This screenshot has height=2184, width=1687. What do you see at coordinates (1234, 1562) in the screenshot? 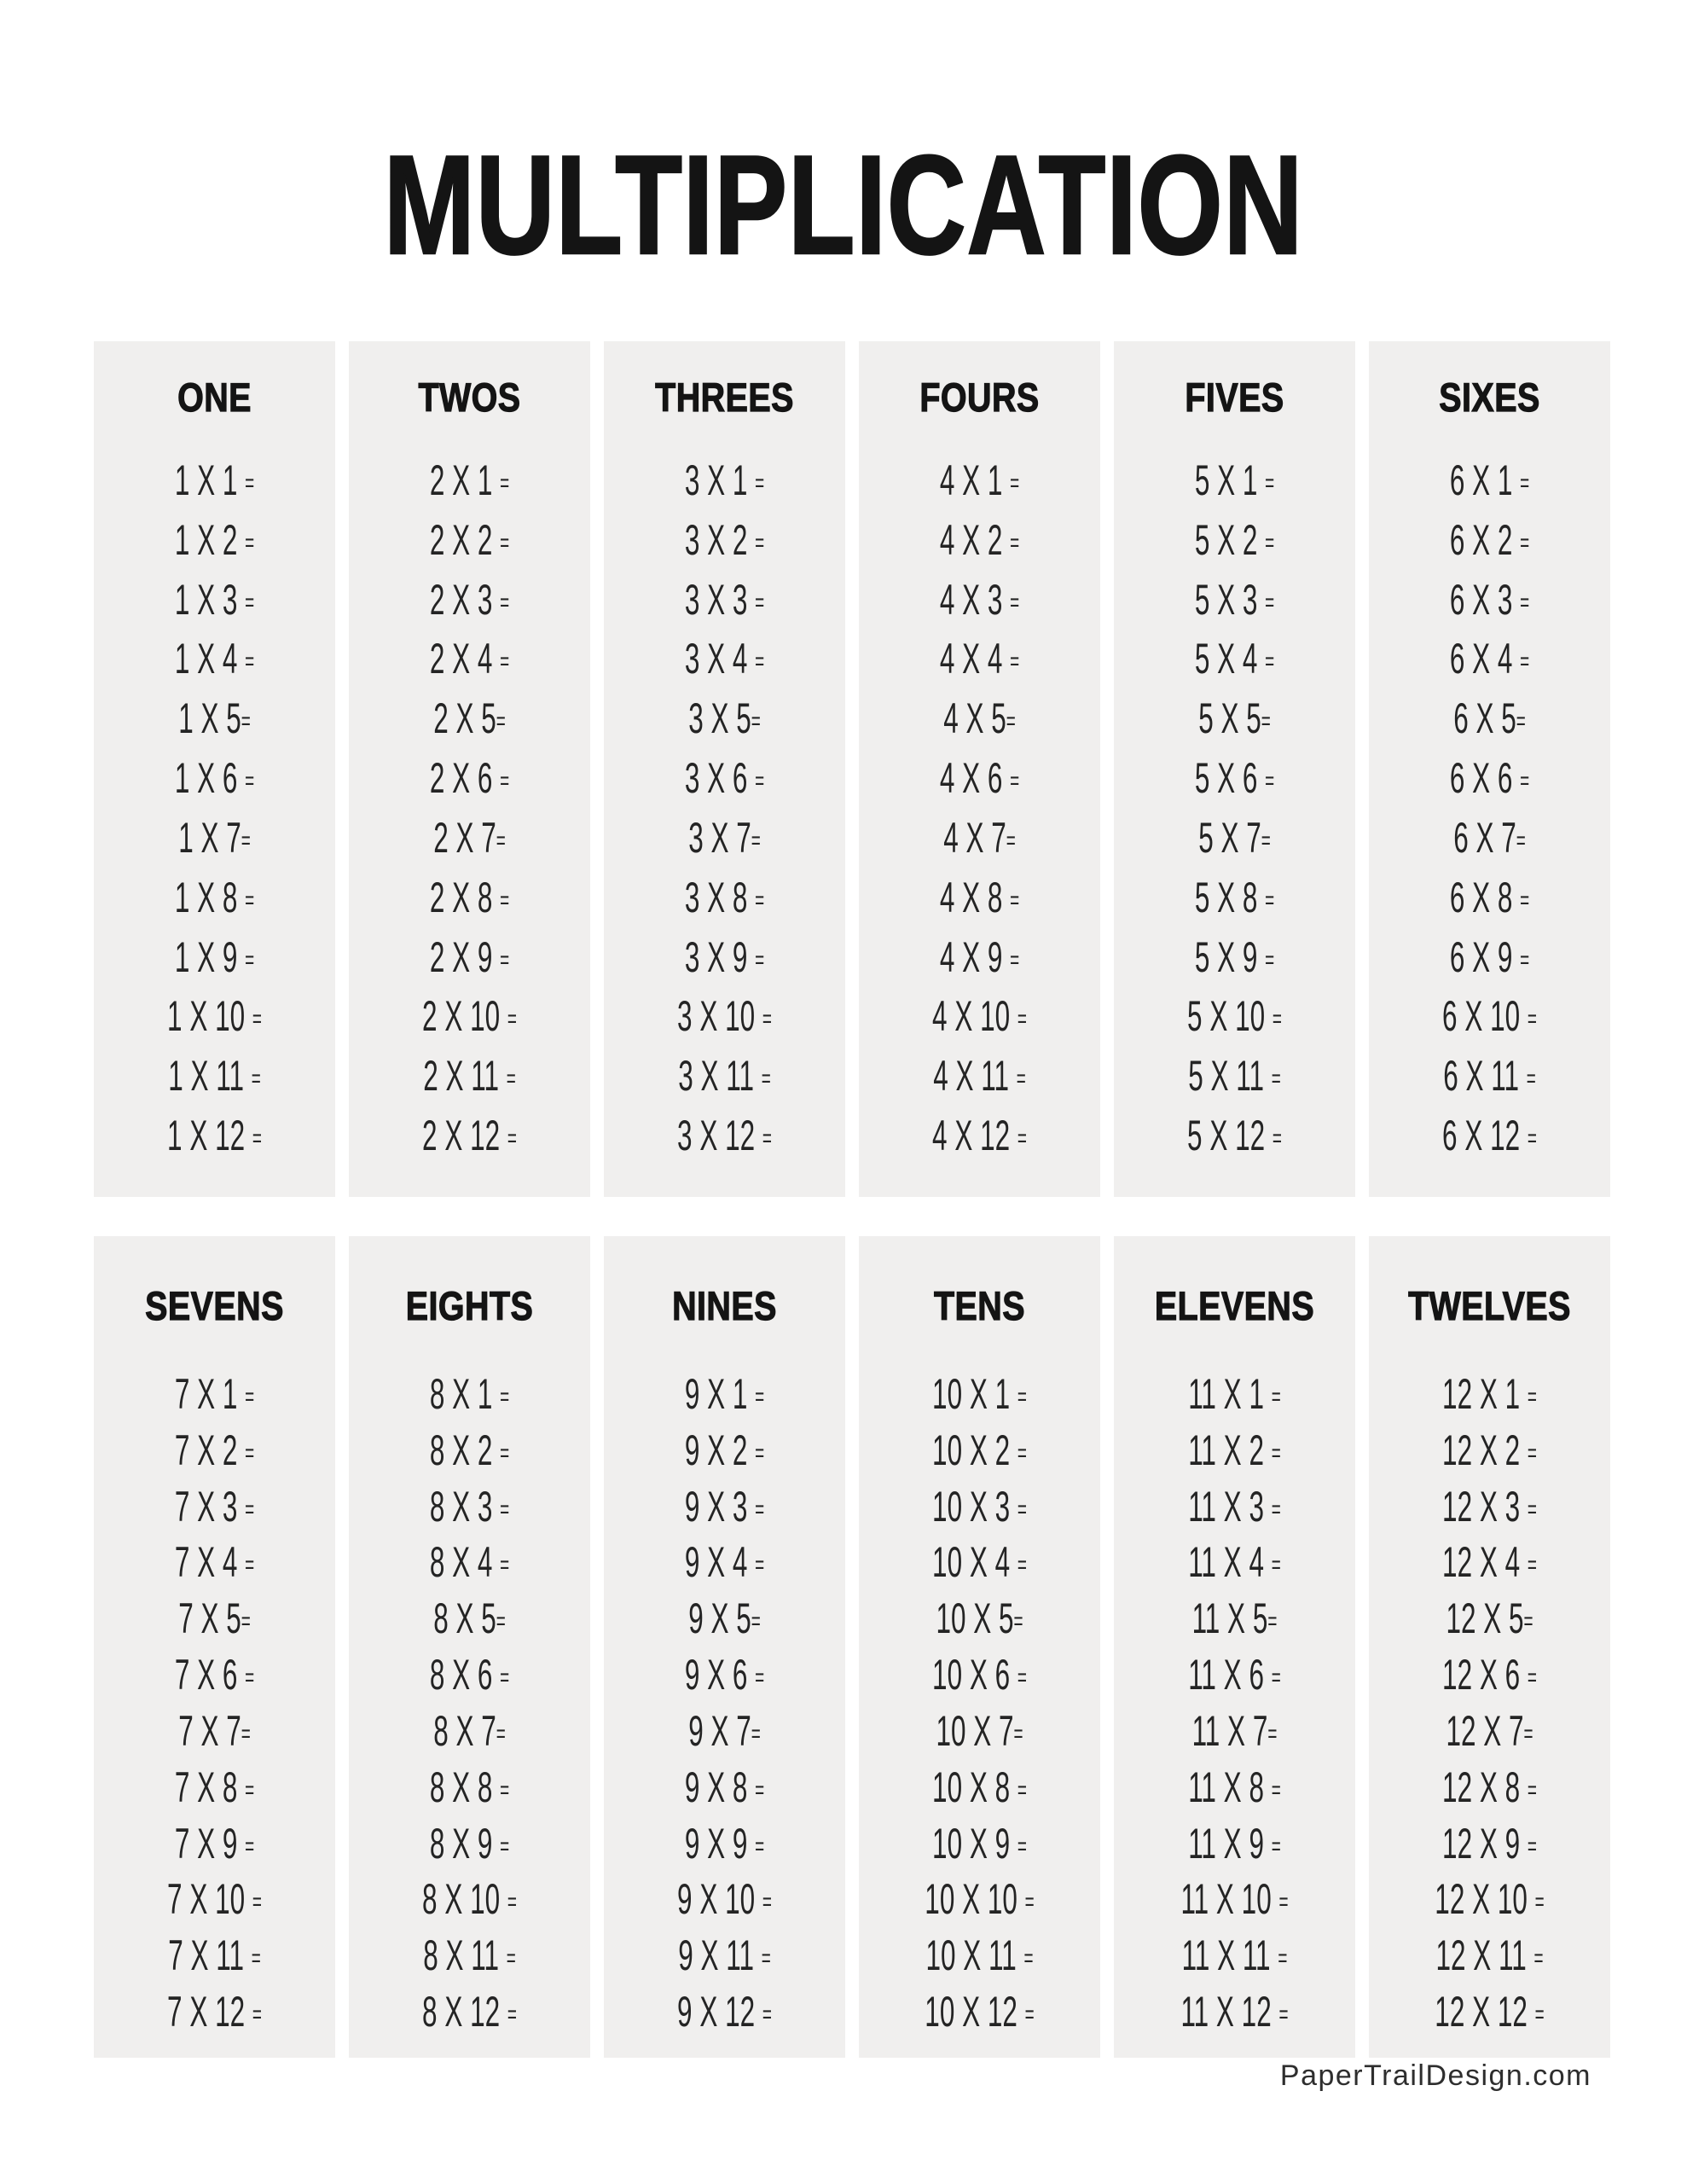
I see `multiplication-item: 11 X 4 =` at bounding box center [1234, 1562].